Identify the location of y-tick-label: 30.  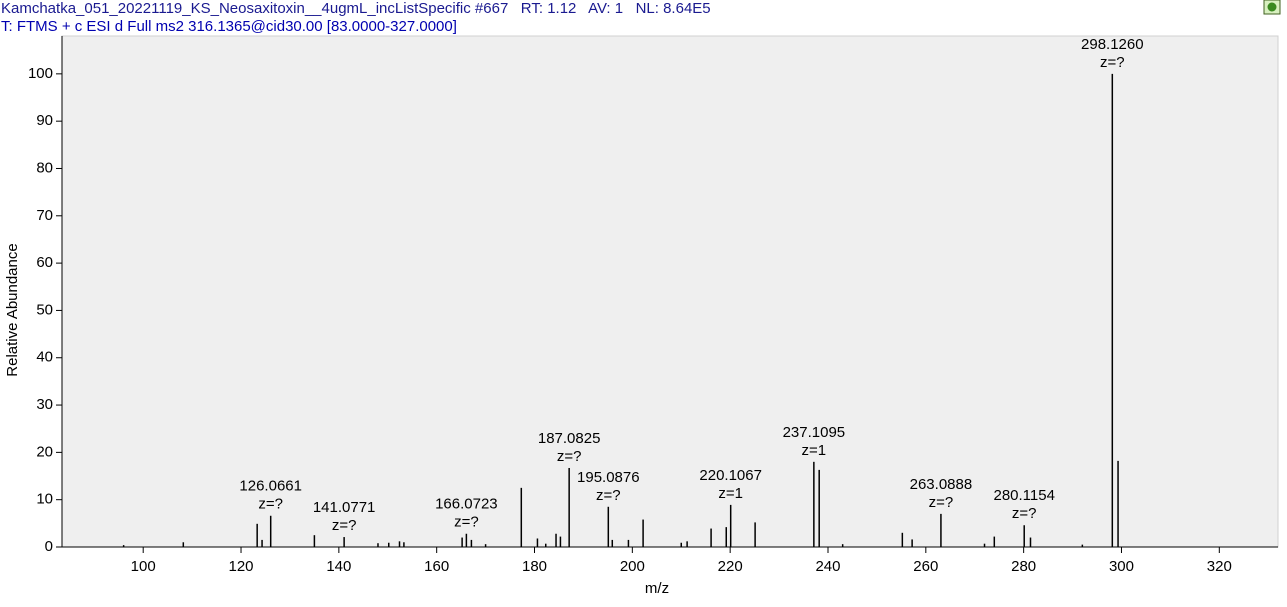
(44, 404).